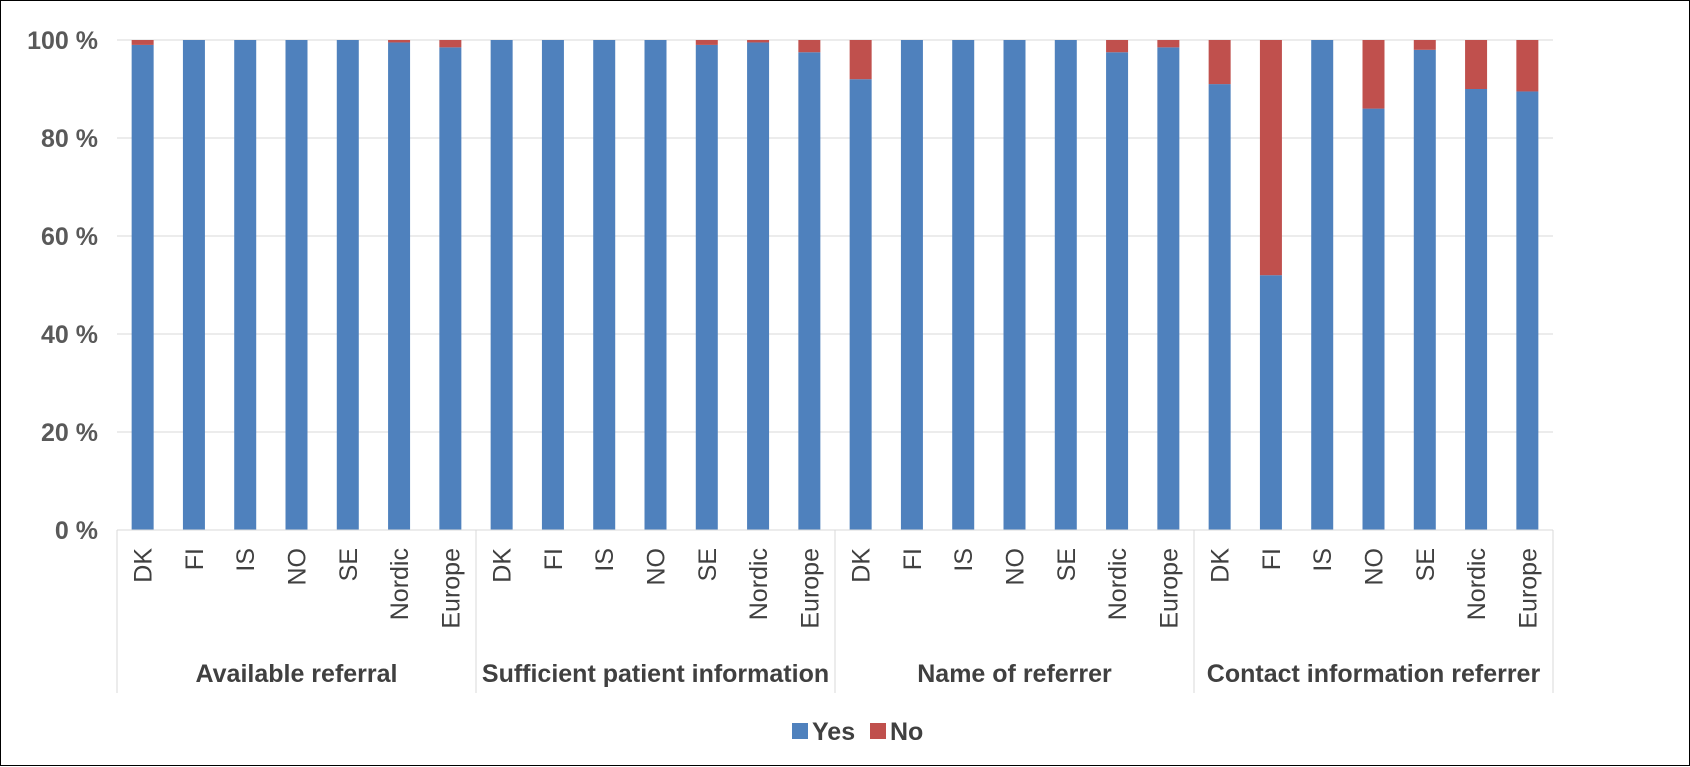 This screenshot has height=767, width=1690. What do you see at coordinates (297, 674) in the screenshot?
I see `group-label: Available referral` at bounding box center [297, 674].